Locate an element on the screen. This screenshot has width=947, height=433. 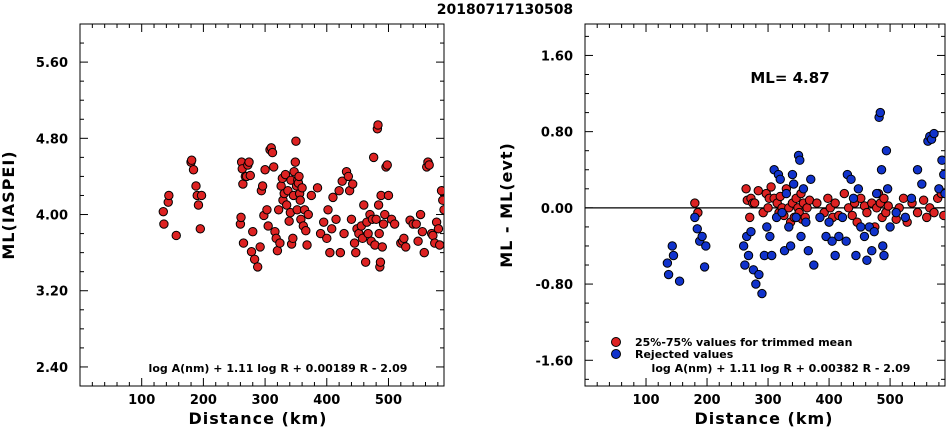
left-y-axis-label: ML(IASPEI) is located at coordinates (9, 204).